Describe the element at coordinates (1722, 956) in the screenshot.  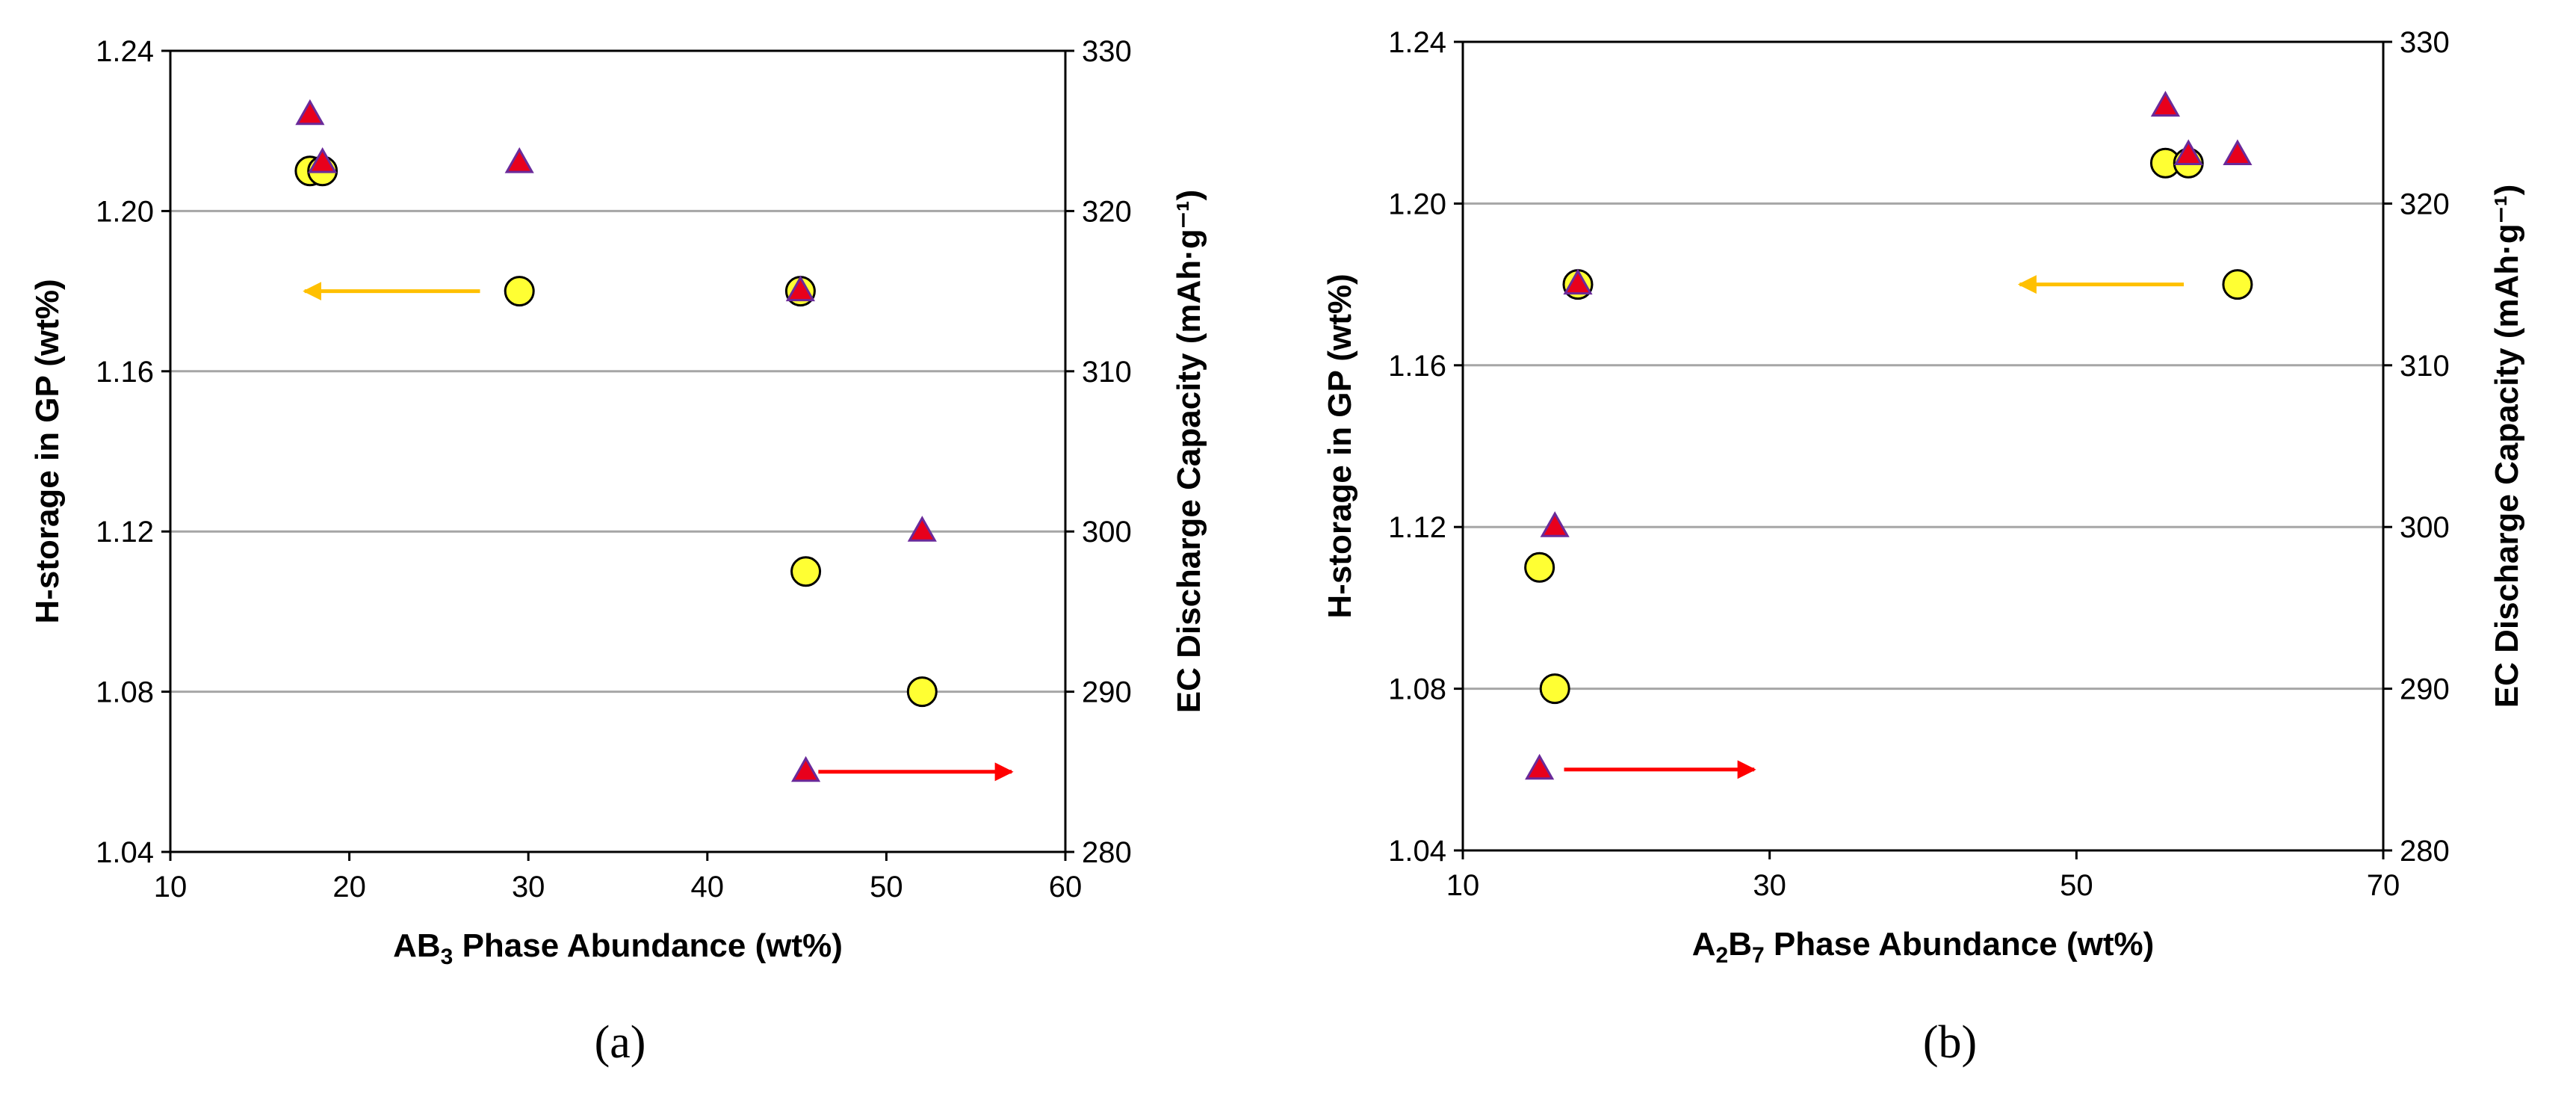
I see `x-axis-label-subscript: 2` at that location.